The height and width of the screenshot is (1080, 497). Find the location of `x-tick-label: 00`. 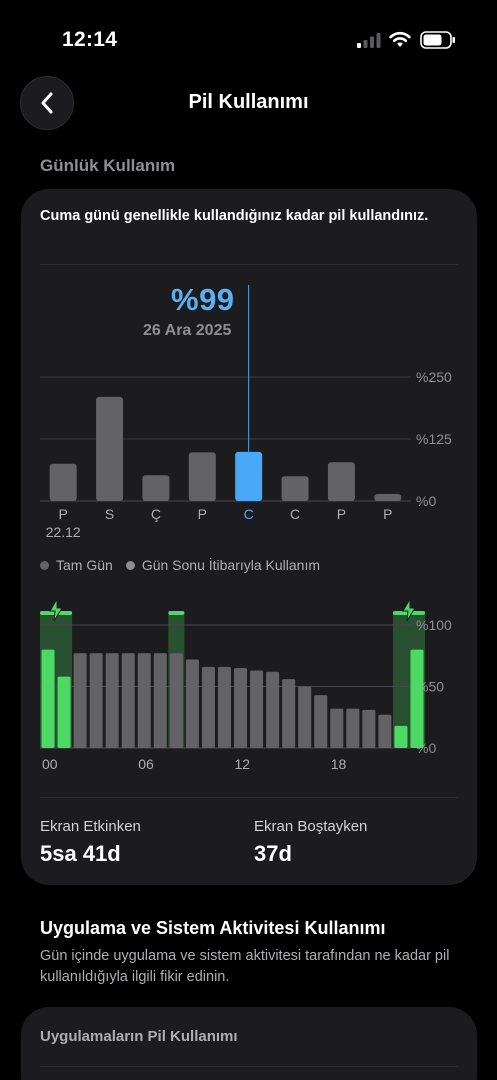

x-tick-label: 00 is located at coordinates (50, 764).